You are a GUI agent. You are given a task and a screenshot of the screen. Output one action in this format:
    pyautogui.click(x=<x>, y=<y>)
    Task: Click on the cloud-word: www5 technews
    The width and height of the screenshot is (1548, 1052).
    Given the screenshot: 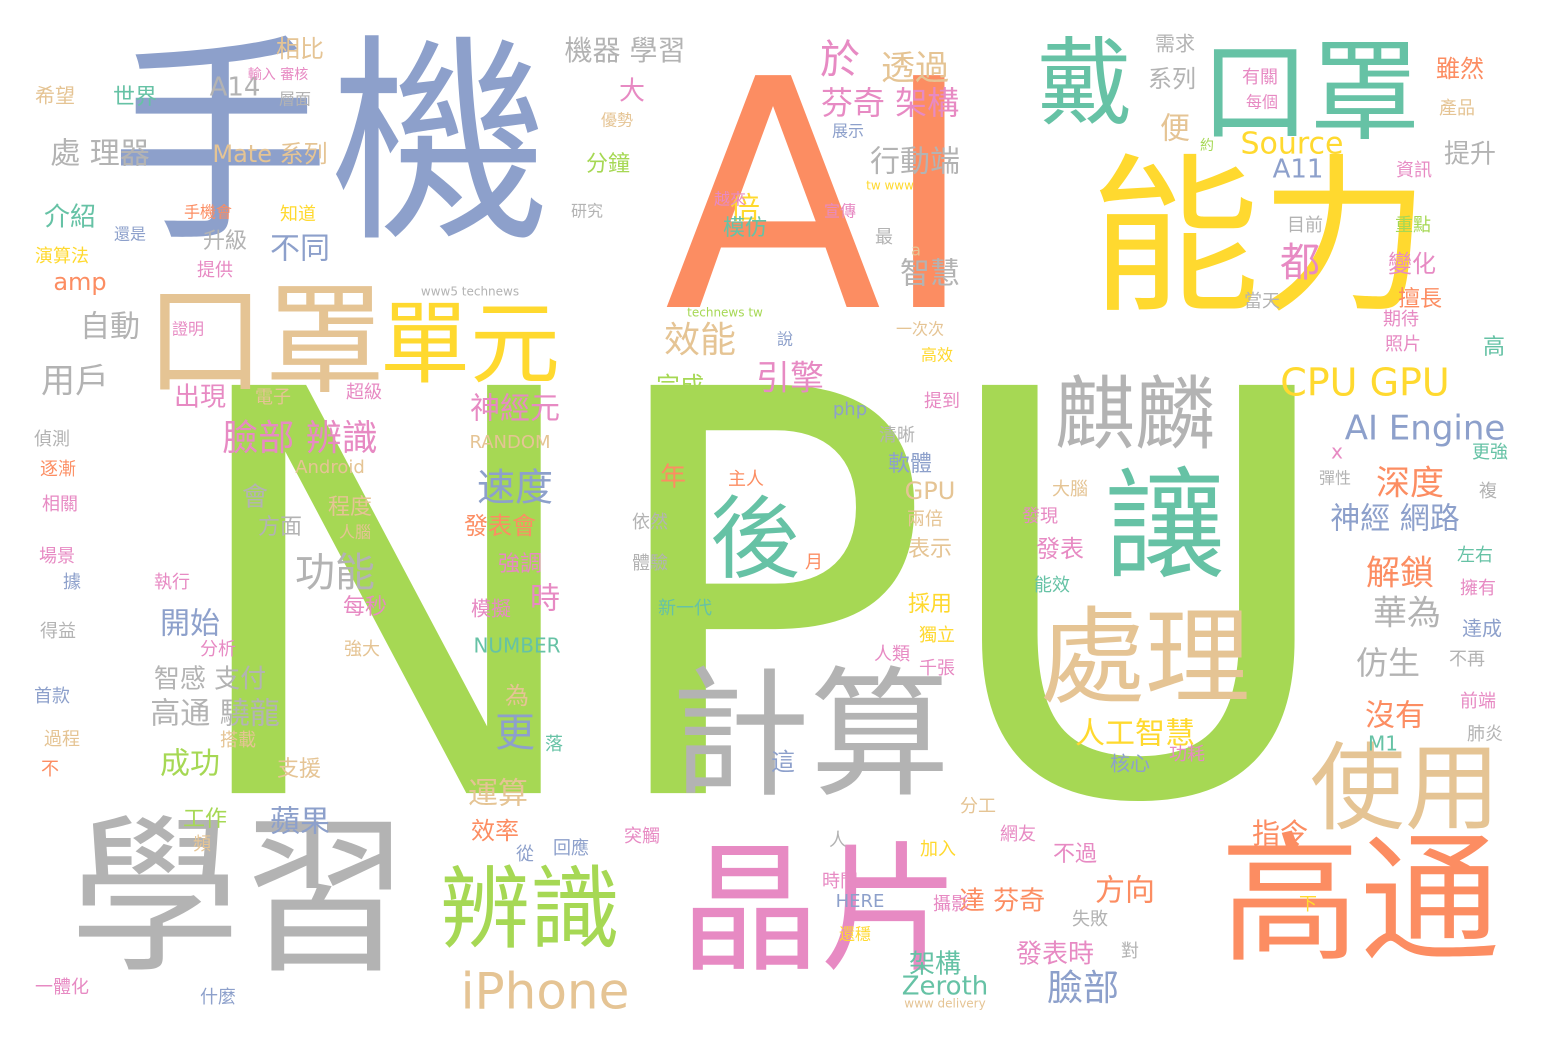 What is the action you would take?
    pyautogui.click(x=470, y=292)
    